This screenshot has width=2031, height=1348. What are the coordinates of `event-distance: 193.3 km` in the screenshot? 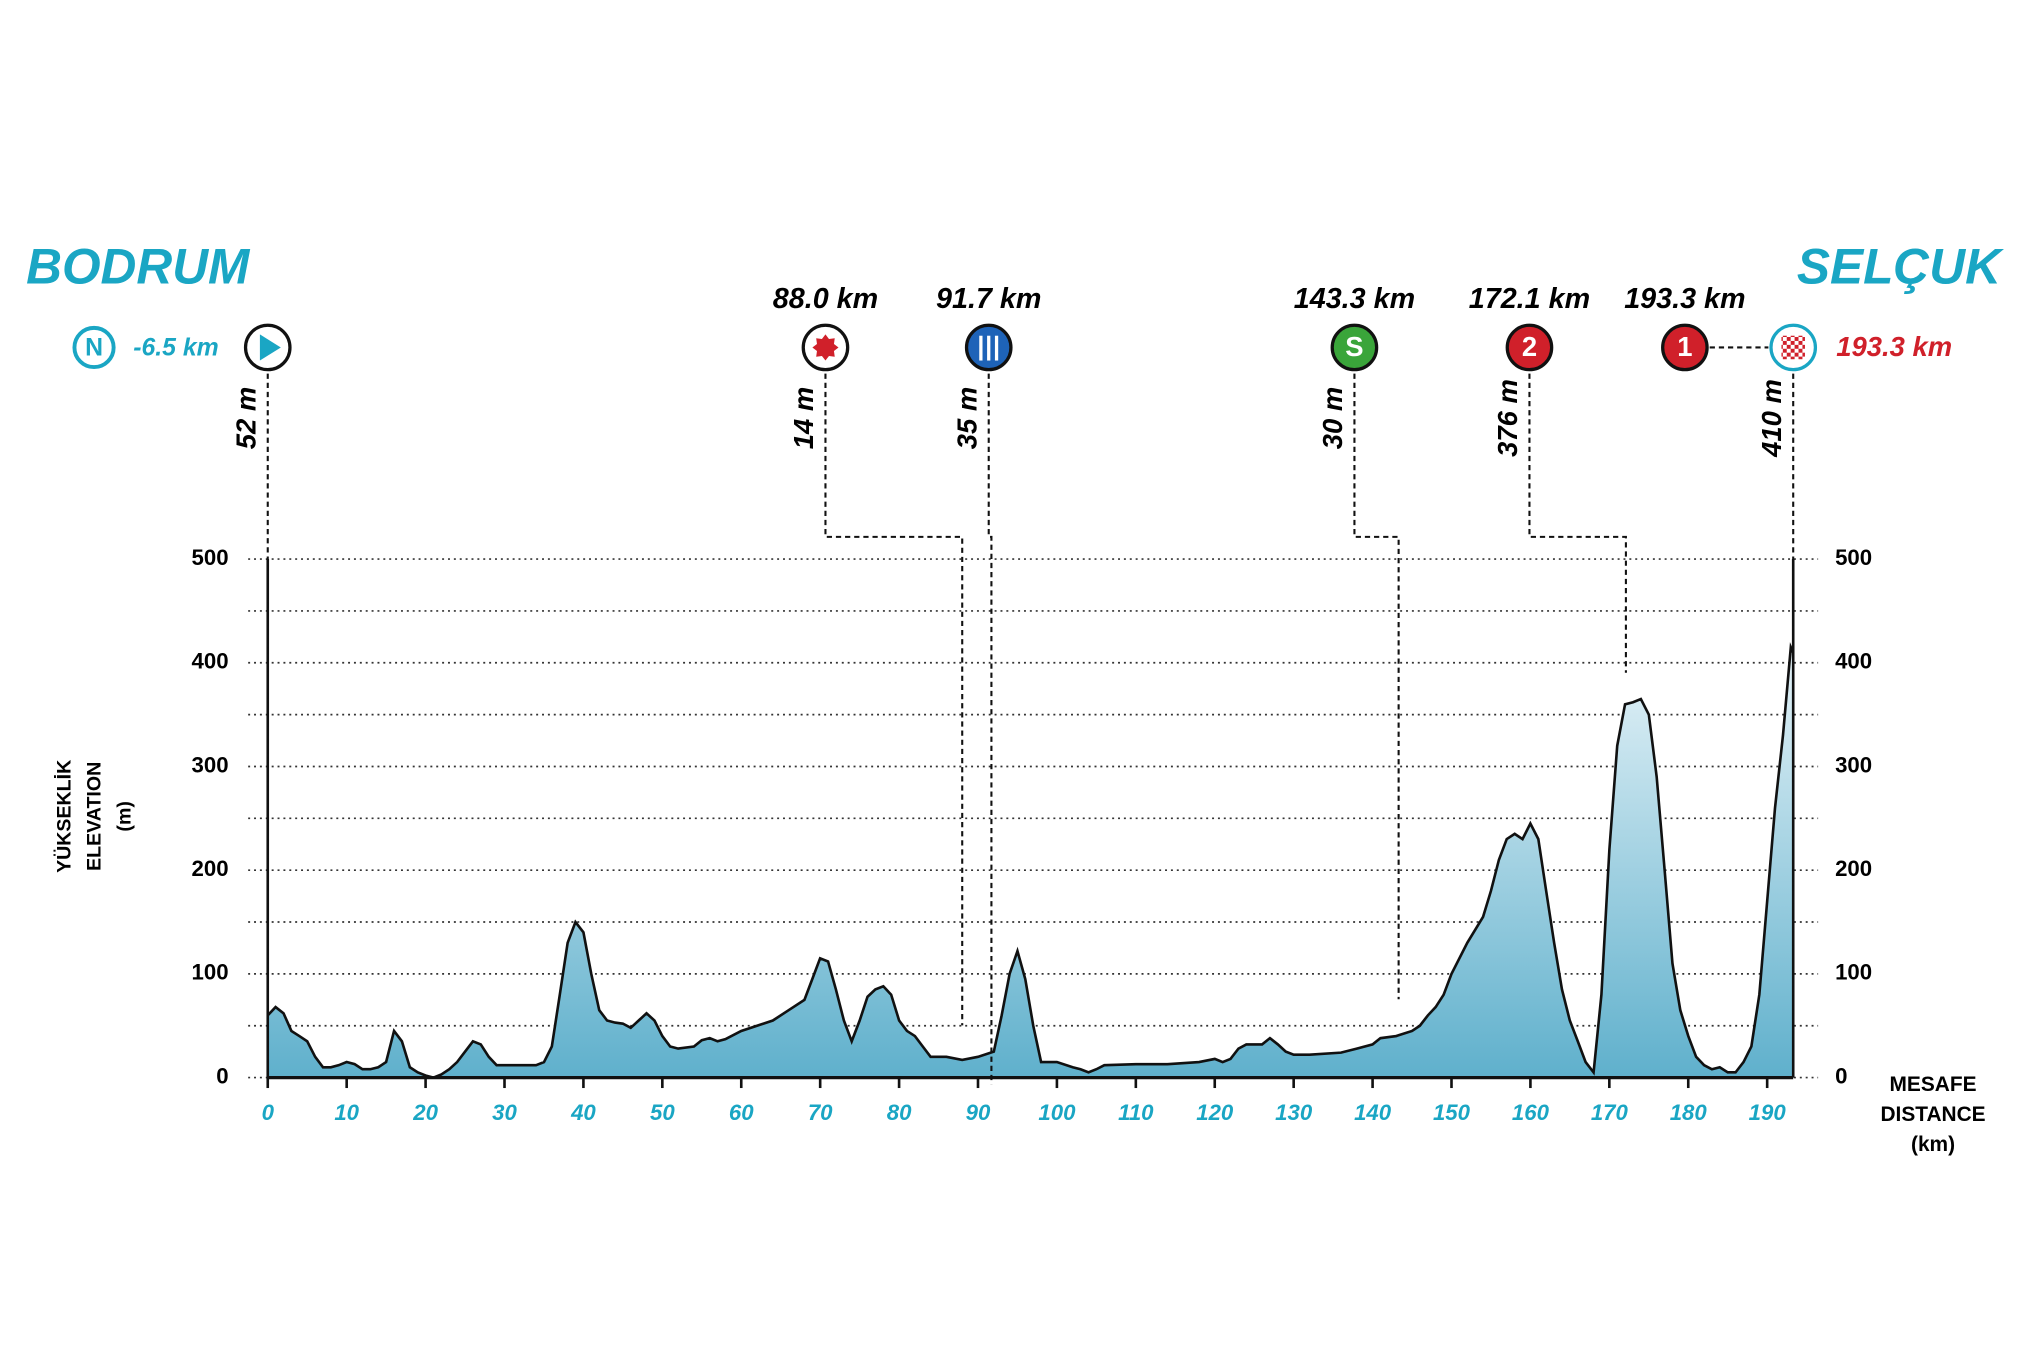 It's located at (1684, 299).